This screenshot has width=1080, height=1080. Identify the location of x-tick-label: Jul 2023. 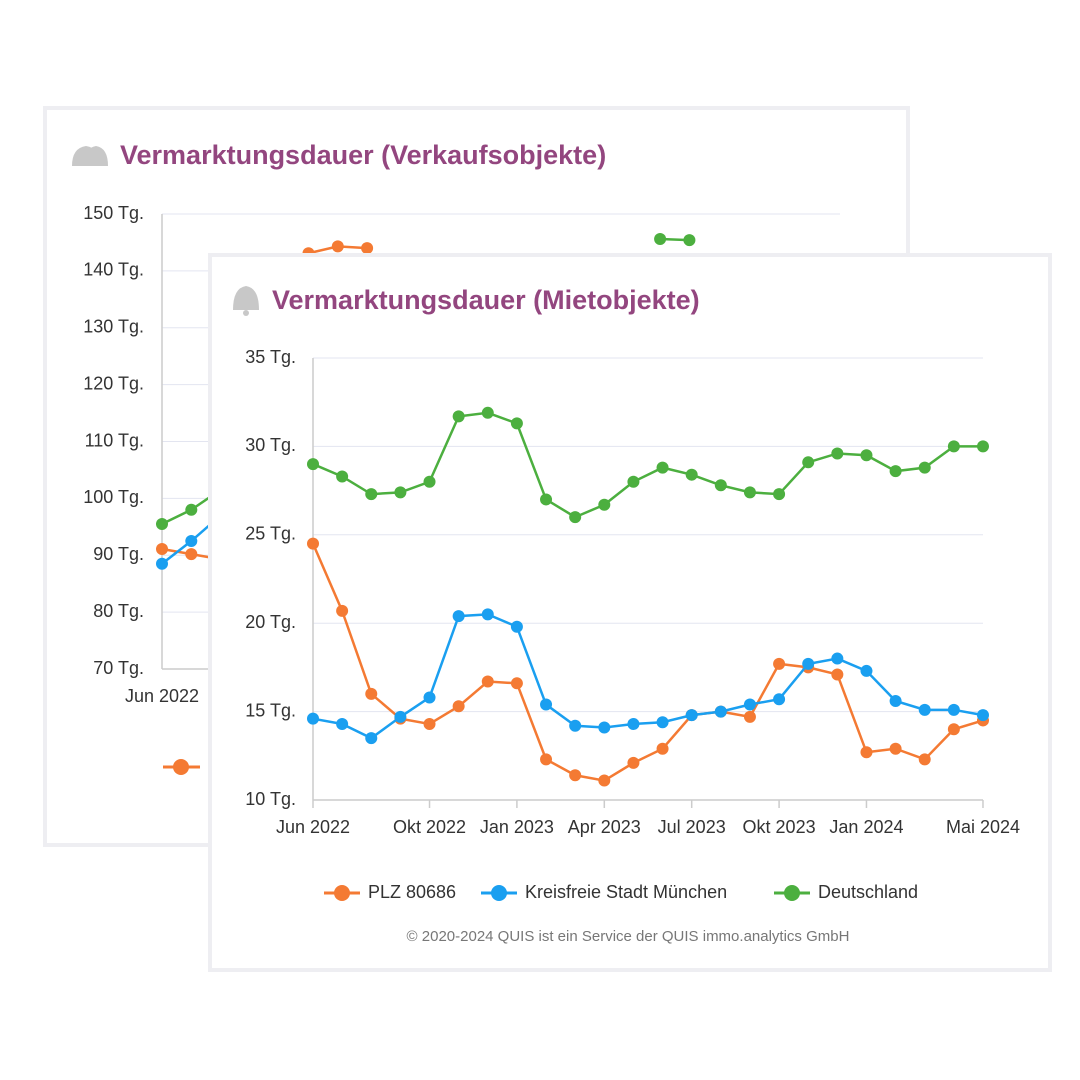
(692, 827).